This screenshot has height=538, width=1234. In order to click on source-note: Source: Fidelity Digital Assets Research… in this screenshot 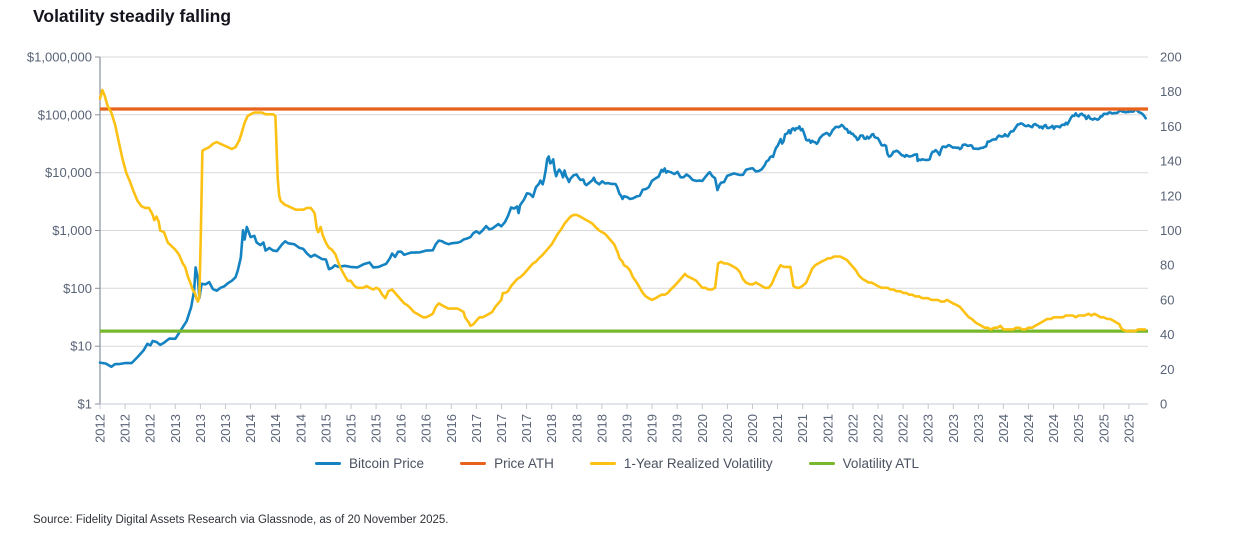, I will do `click(241, 520)`.